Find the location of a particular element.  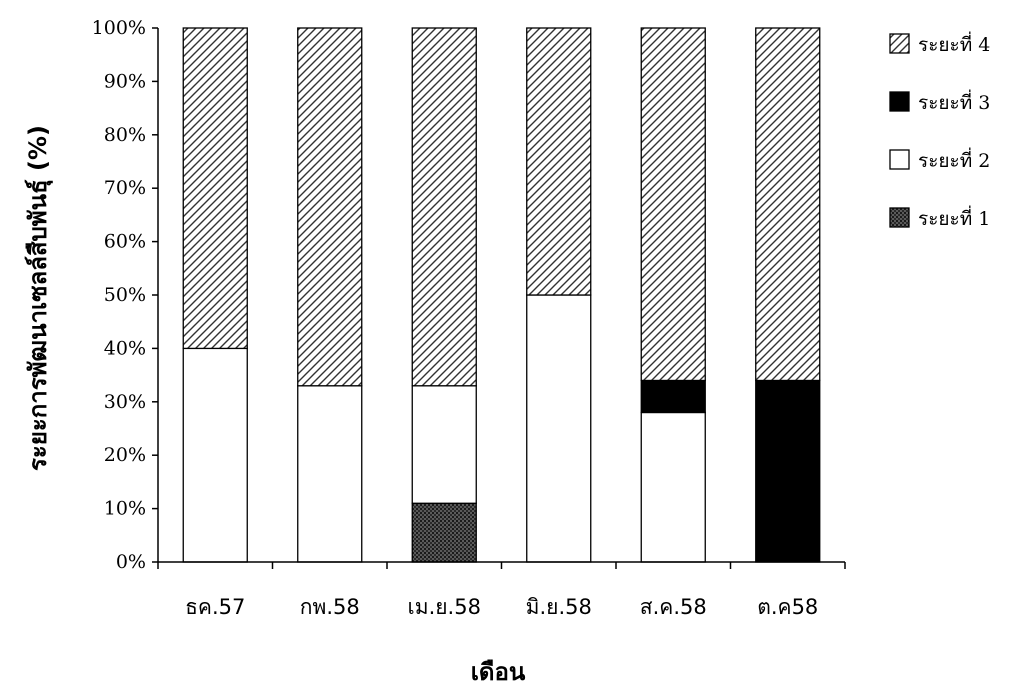

y-tick-label: 70% is located at coordinates (125, 188).